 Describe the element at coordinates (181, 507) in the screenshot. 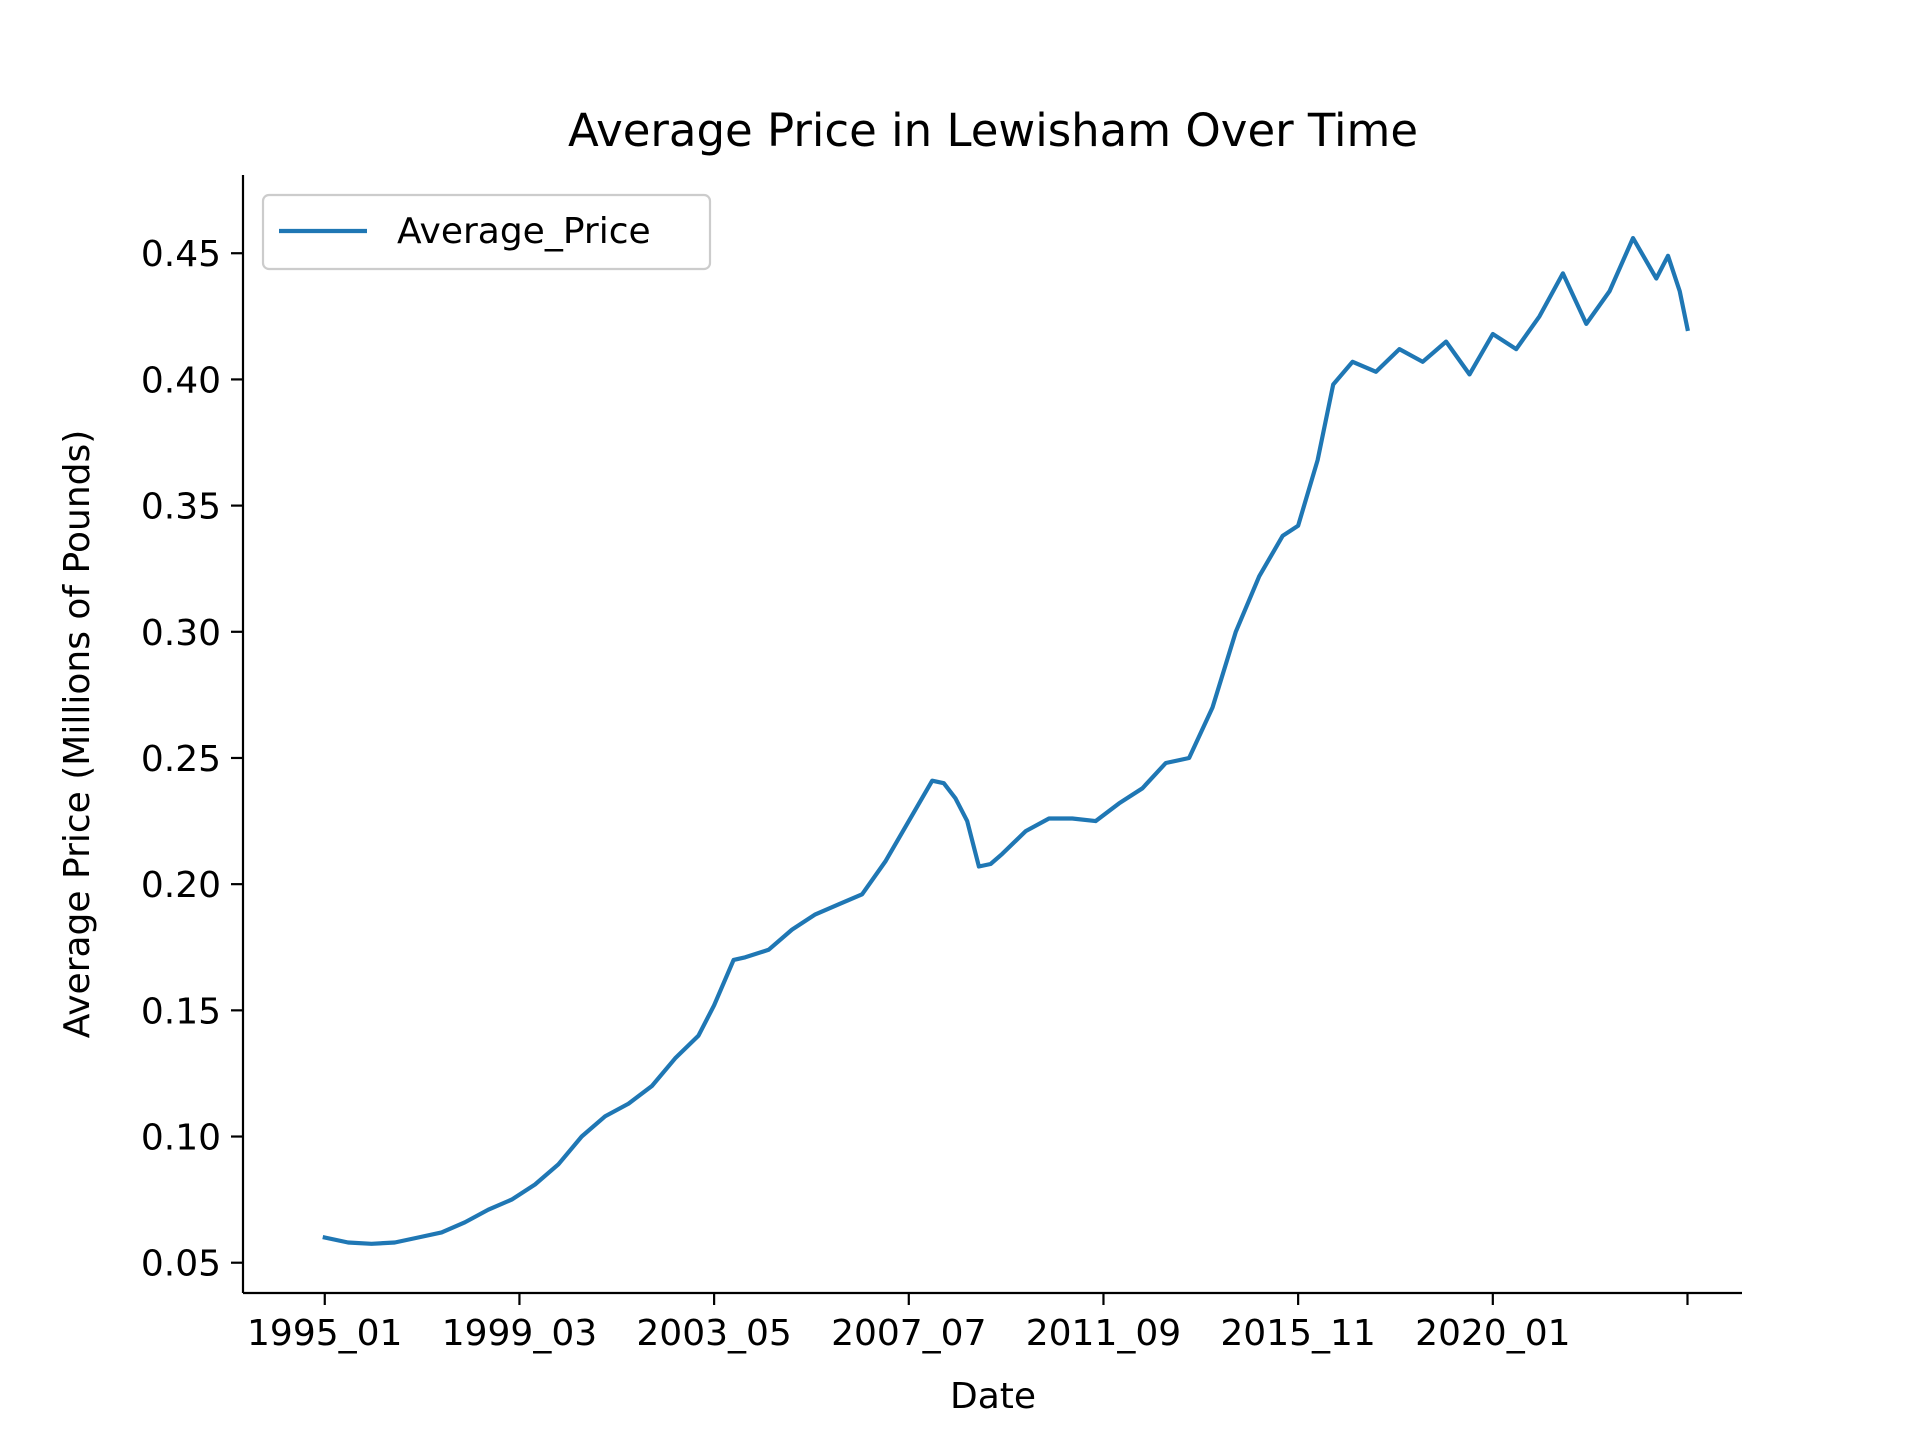

I see `y-tick-label: 0.35` at that location.